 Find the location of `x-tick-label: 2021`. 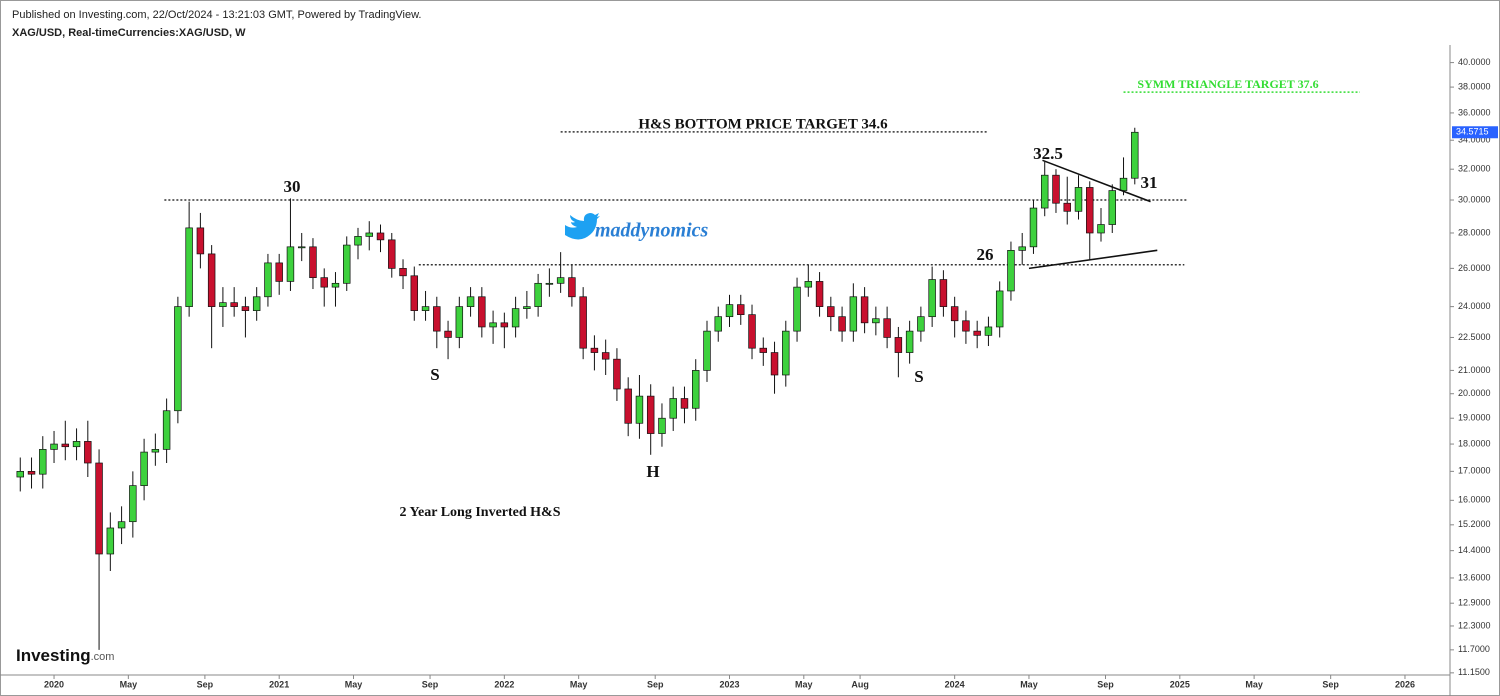

x-tick-label: 2021 is located at coordinates (279, 684).